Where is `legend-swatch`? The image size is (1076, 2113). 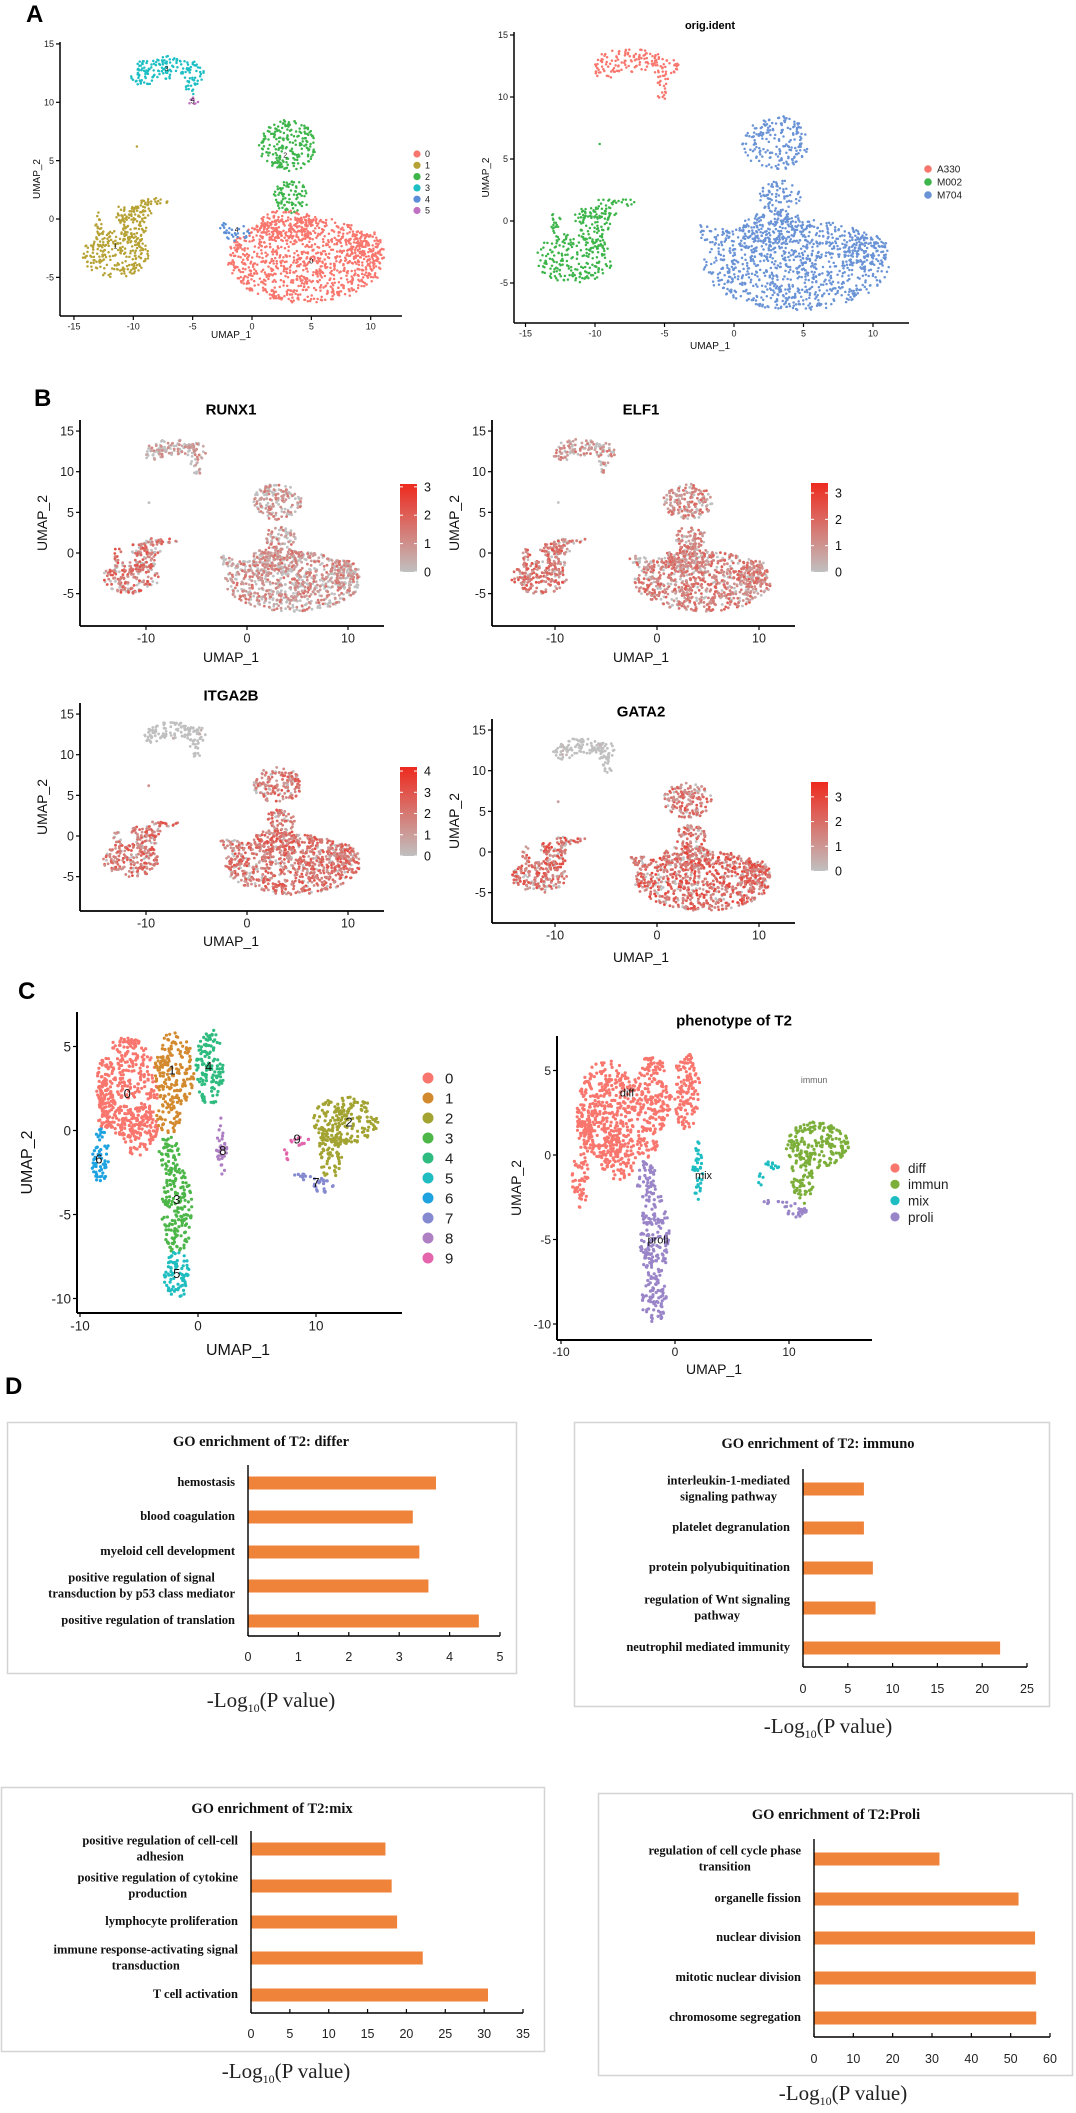
legend-swatch is located at coordinates (417, 199).